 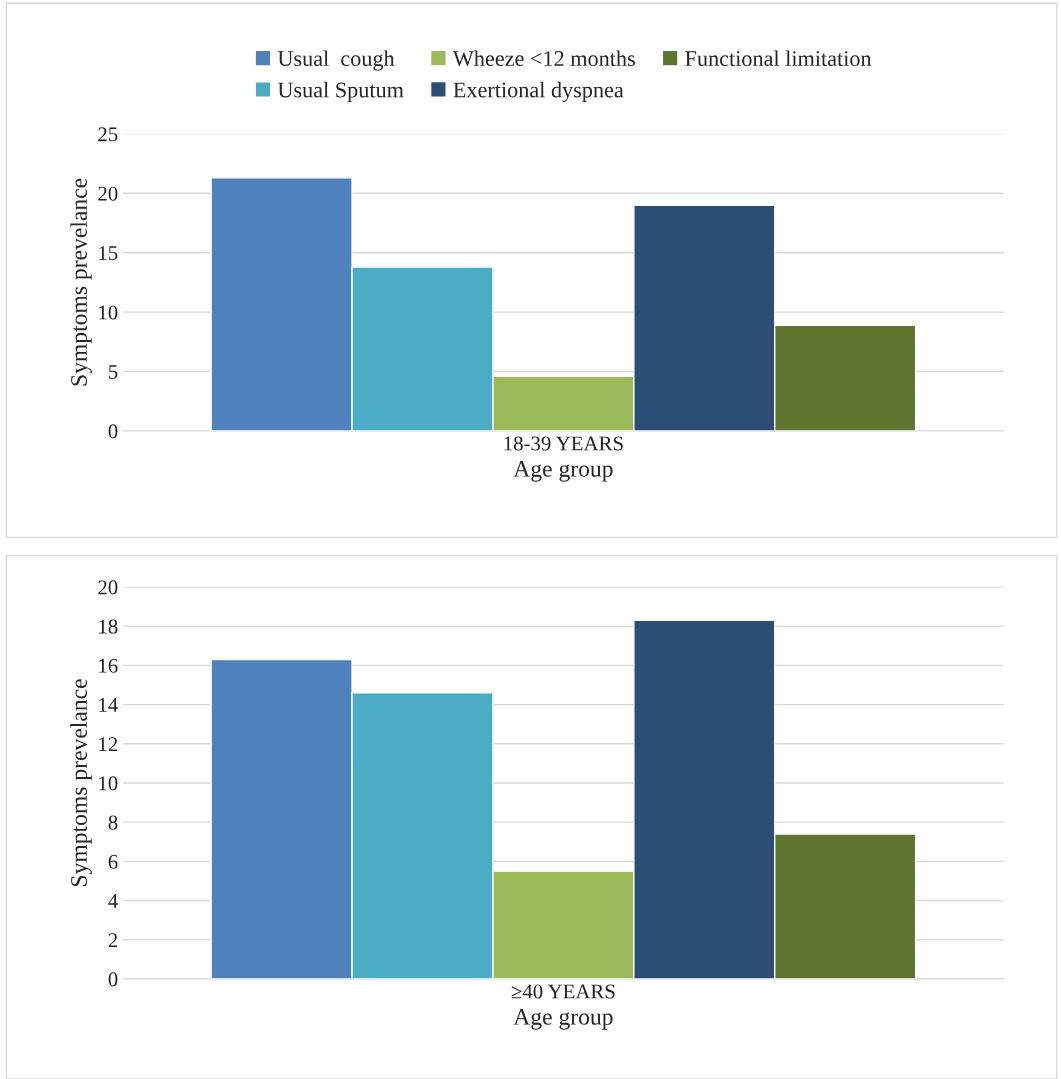 What do you see at coordinates (778, 58) in the screenshot?
I see `legend-label: Functional limitation` at bounding box center [778, 58].